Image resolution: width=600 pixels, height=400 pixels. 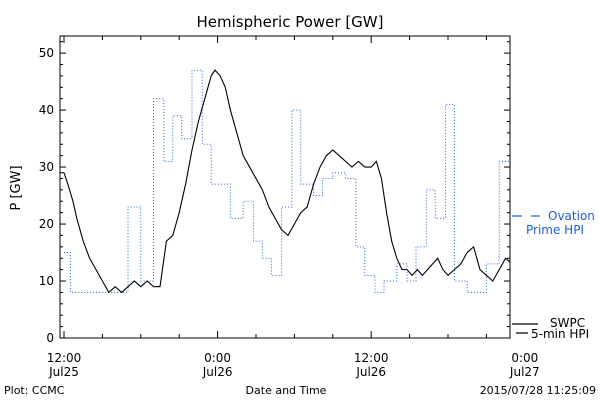 I want to click on footer-plot-credit: Plot: CCMC, so click(x=34, y=390).